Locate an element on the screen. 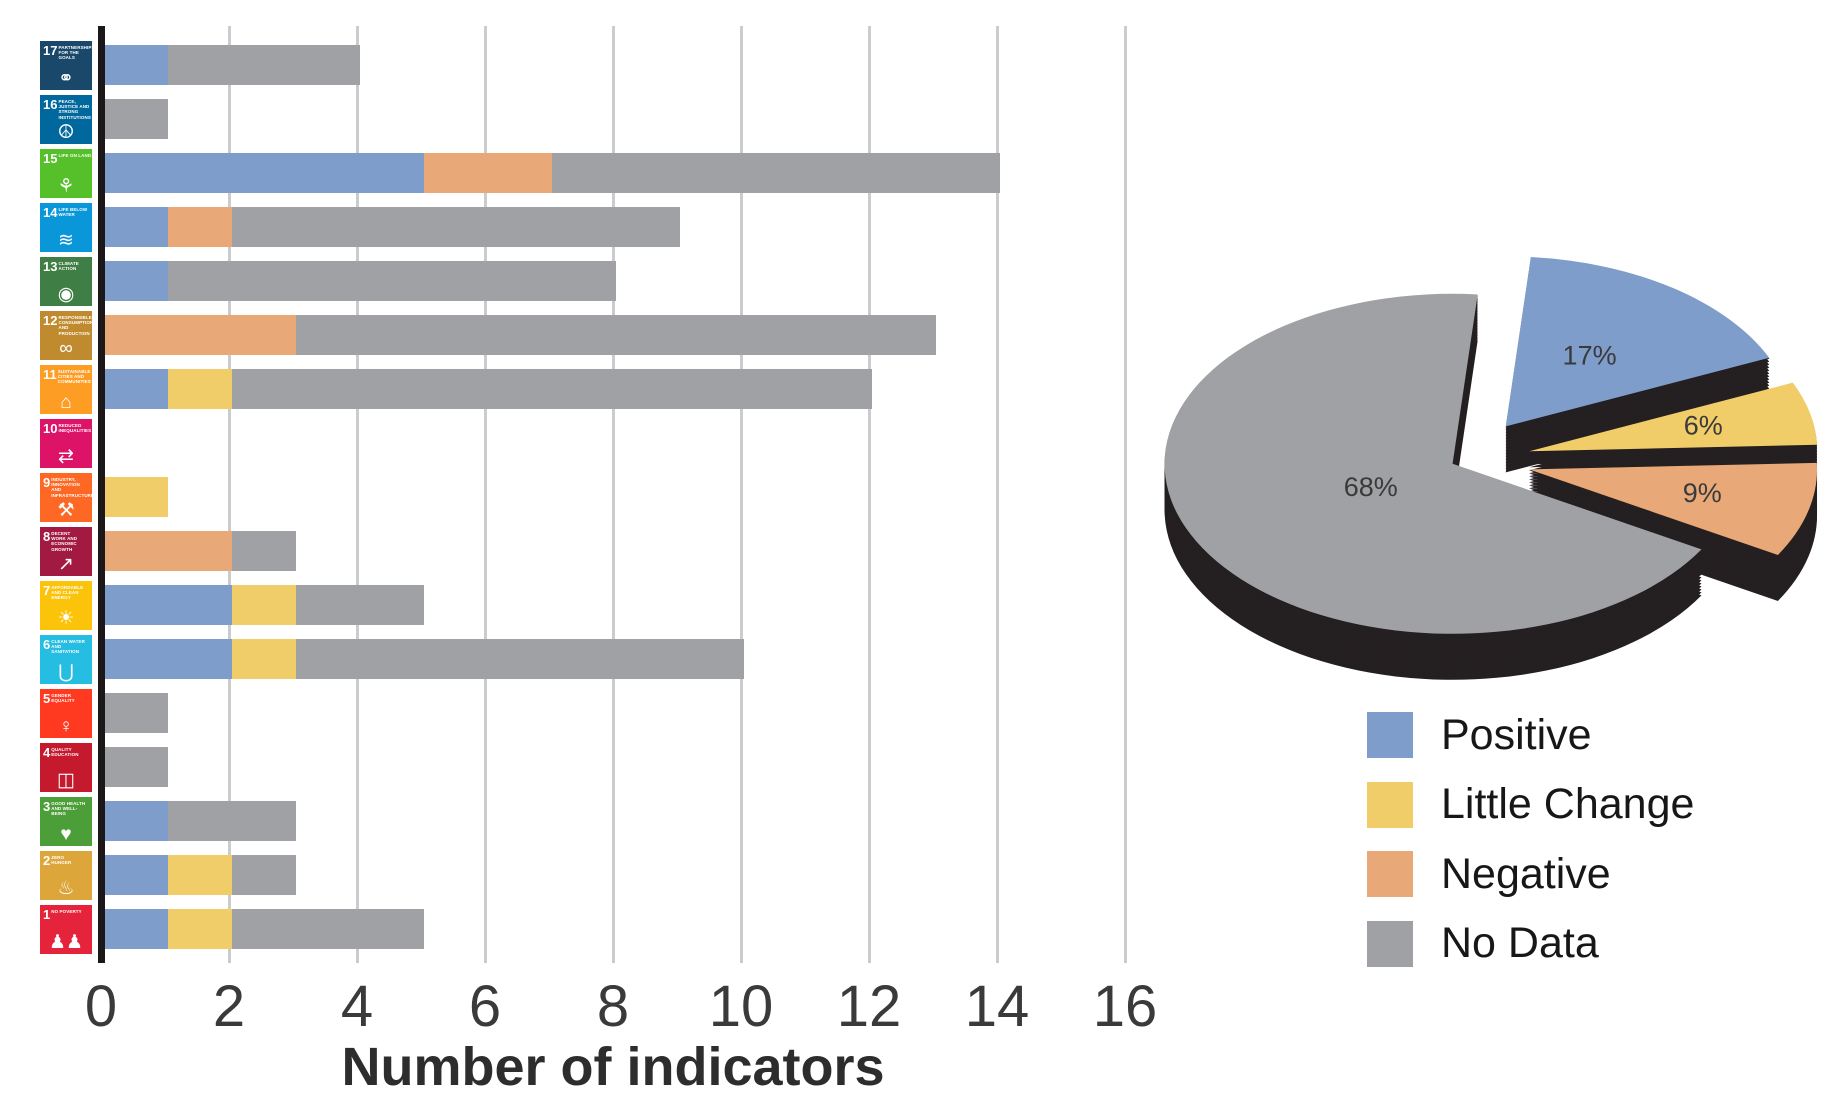 Image resolution: width=1840 pixels, height=1102 pixels. x-tick-8: 8 is located at coordinates (613, 1006).